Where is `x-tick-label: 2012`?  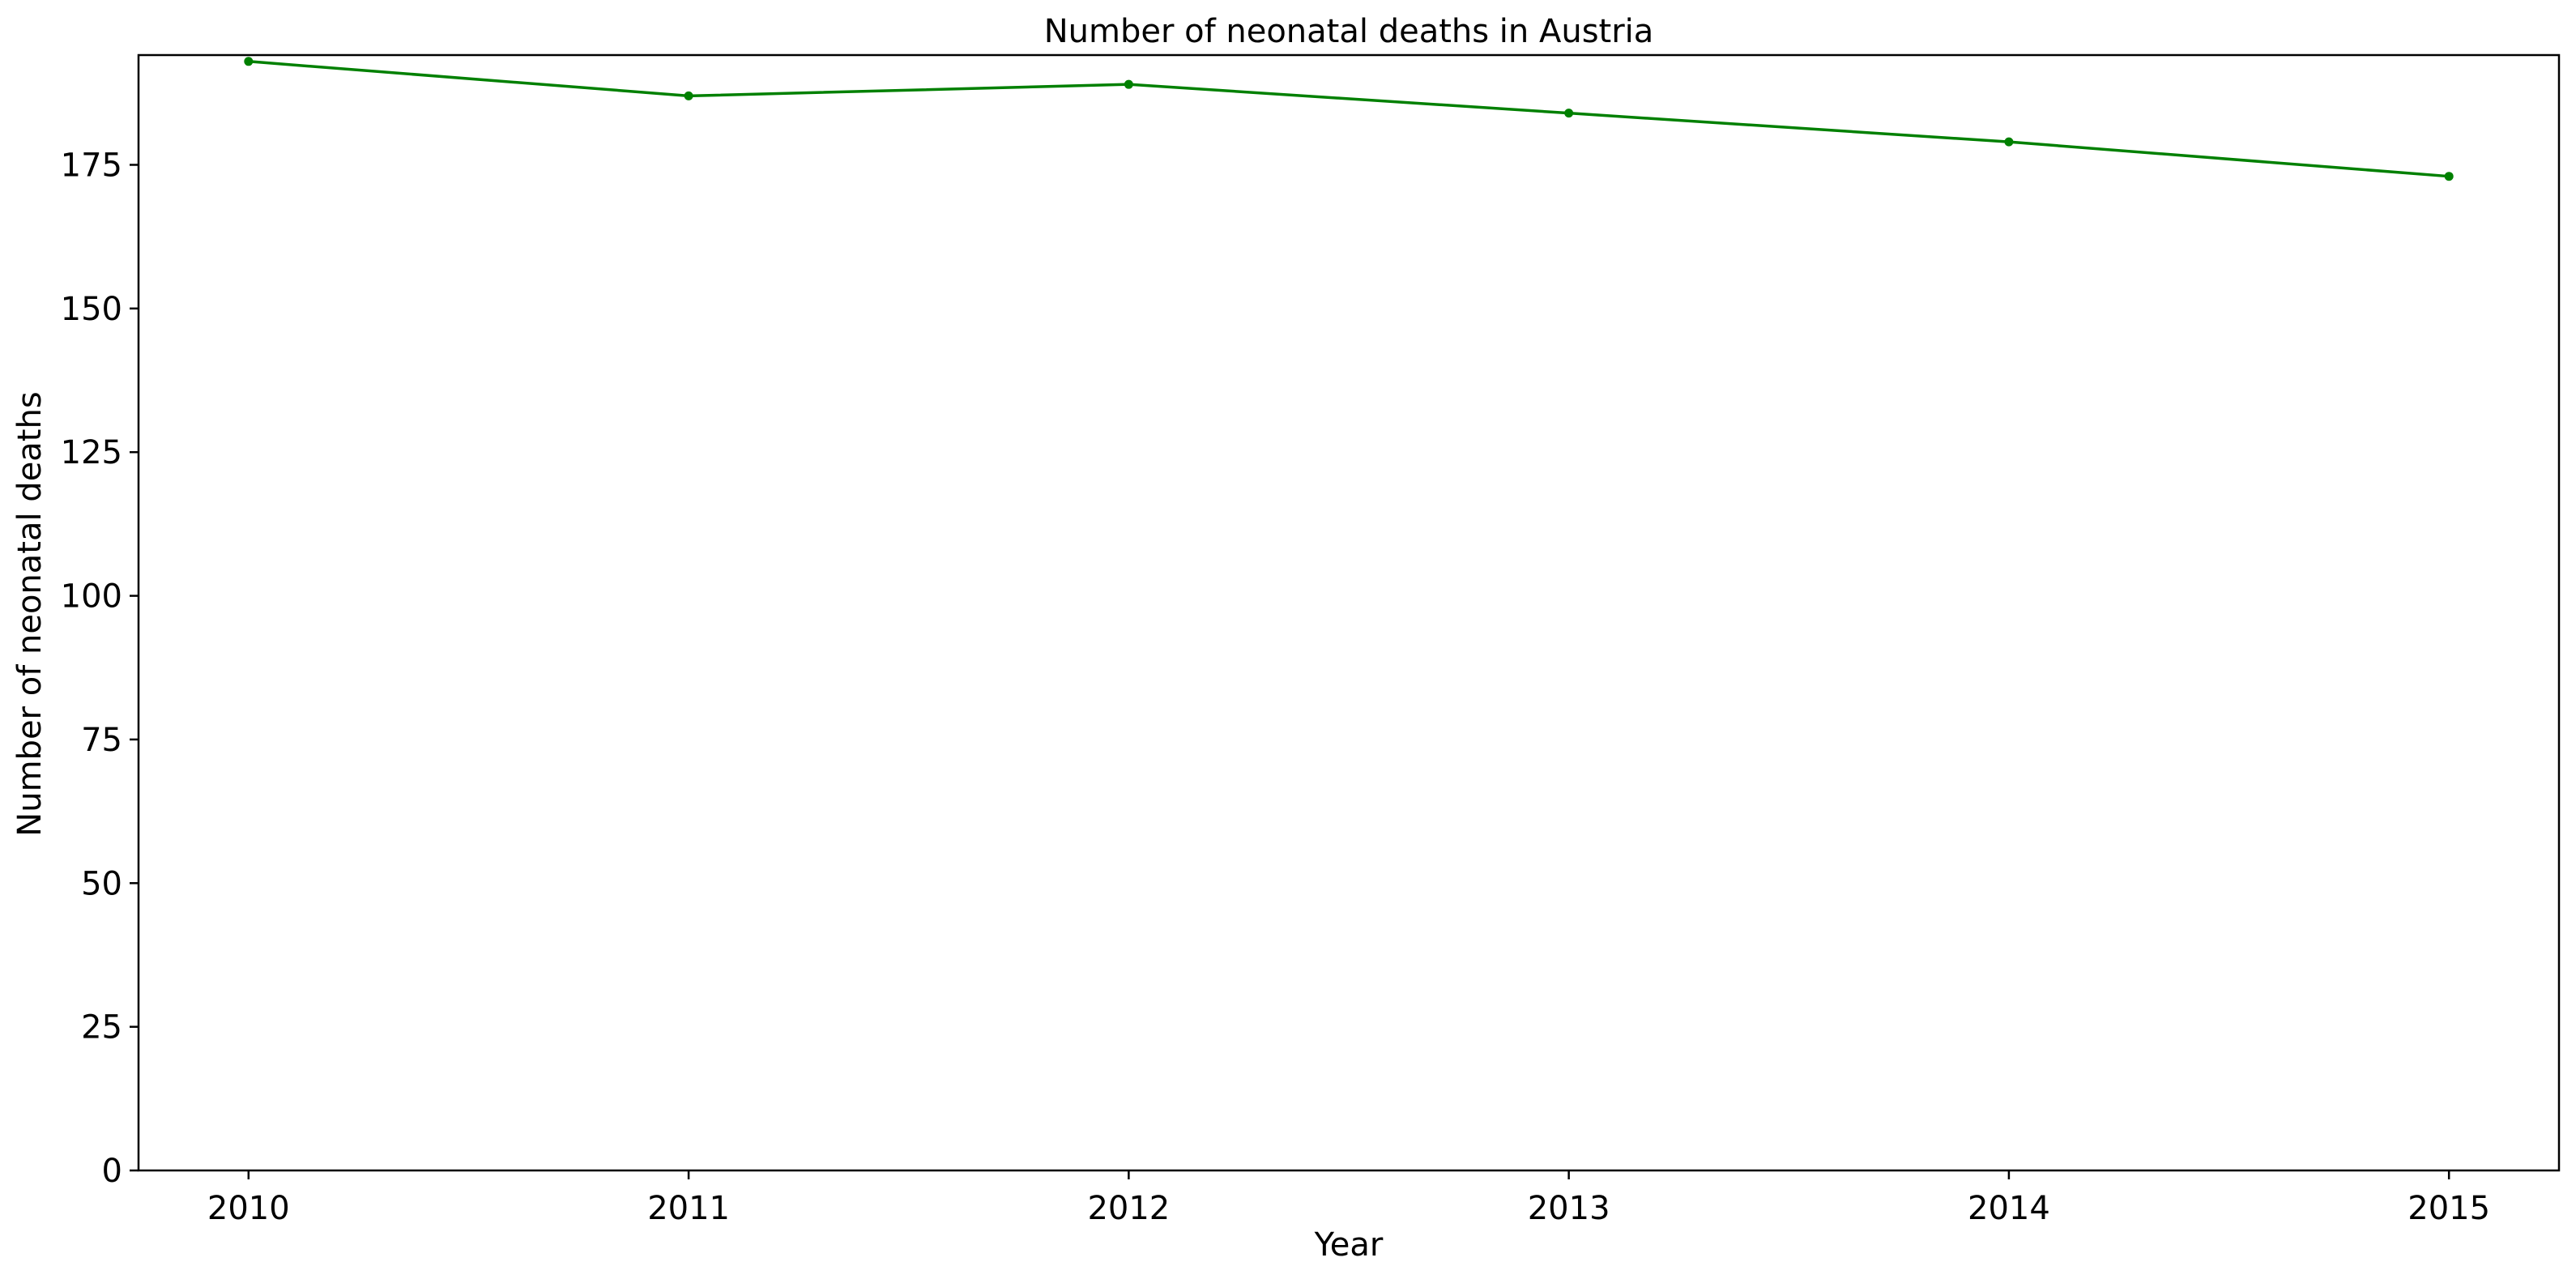
x-tick-label: 2012 is located at coordinates (1128, 1208).